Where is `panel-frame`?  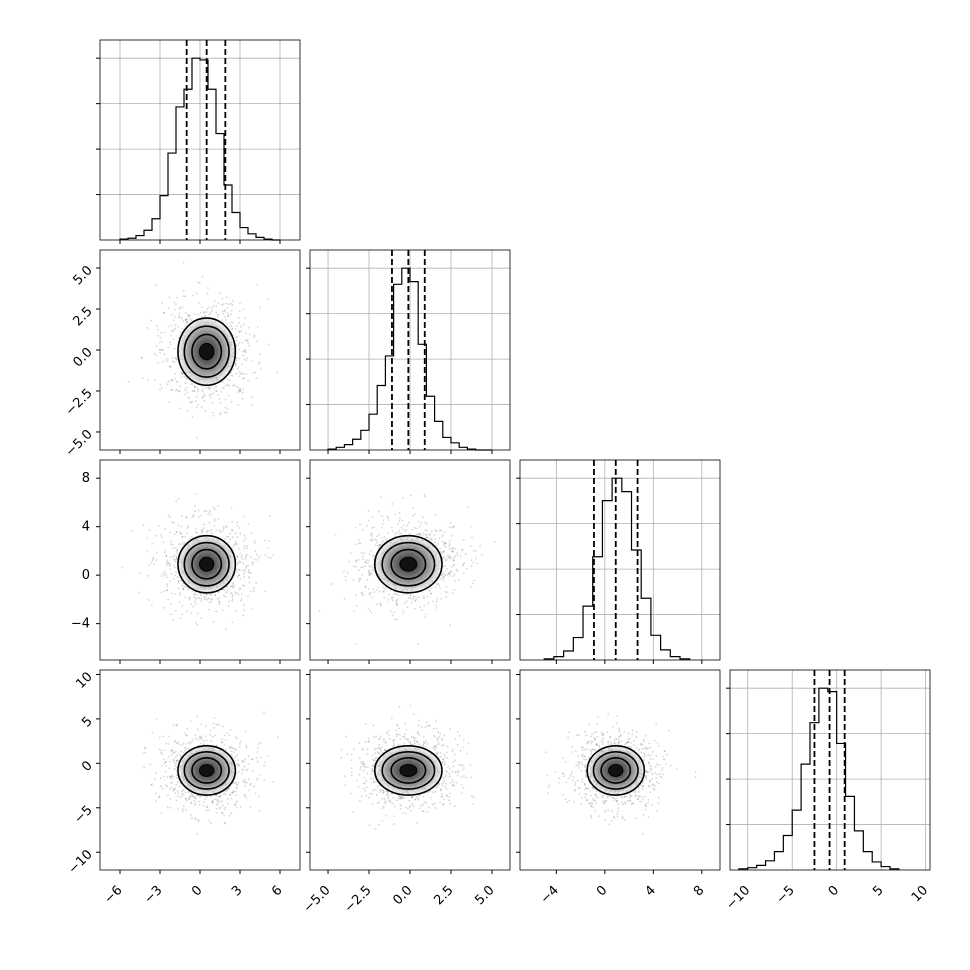 panel-frame is located at coordinates (830, 770).